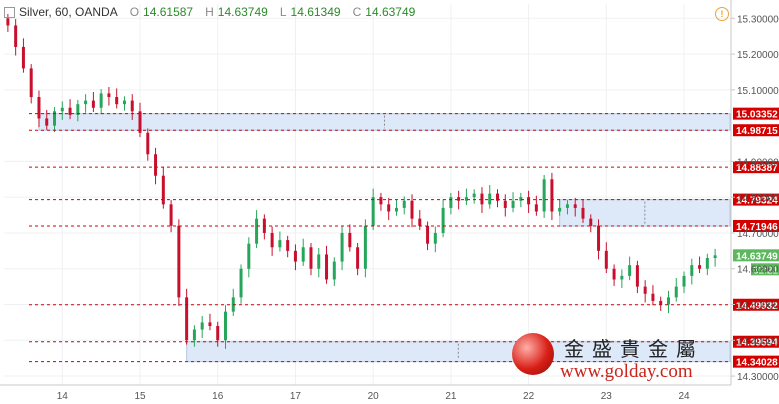  I want to click on price-tick-label: 14.50000, so click(758, 306).